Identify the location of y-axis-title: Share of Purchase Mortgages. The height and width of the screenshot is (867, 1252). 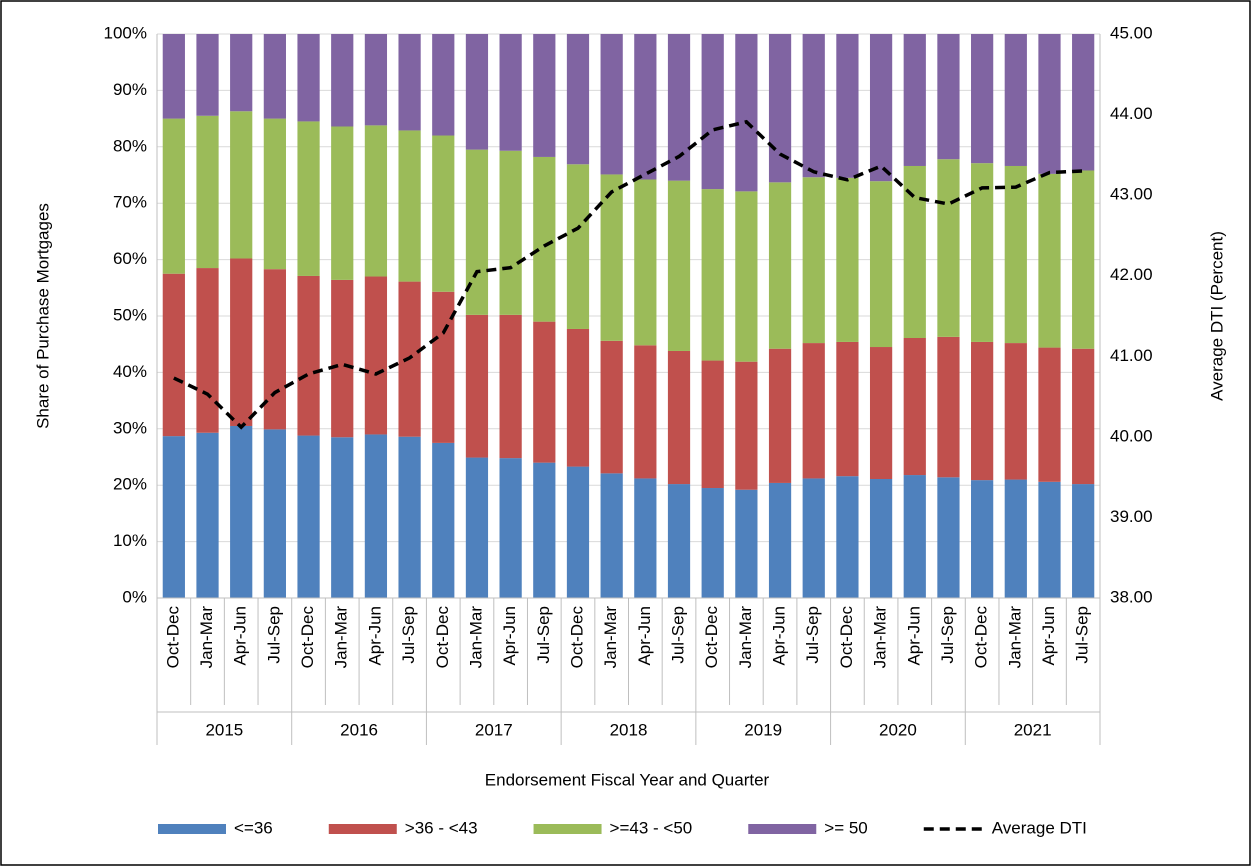
(42, 316).